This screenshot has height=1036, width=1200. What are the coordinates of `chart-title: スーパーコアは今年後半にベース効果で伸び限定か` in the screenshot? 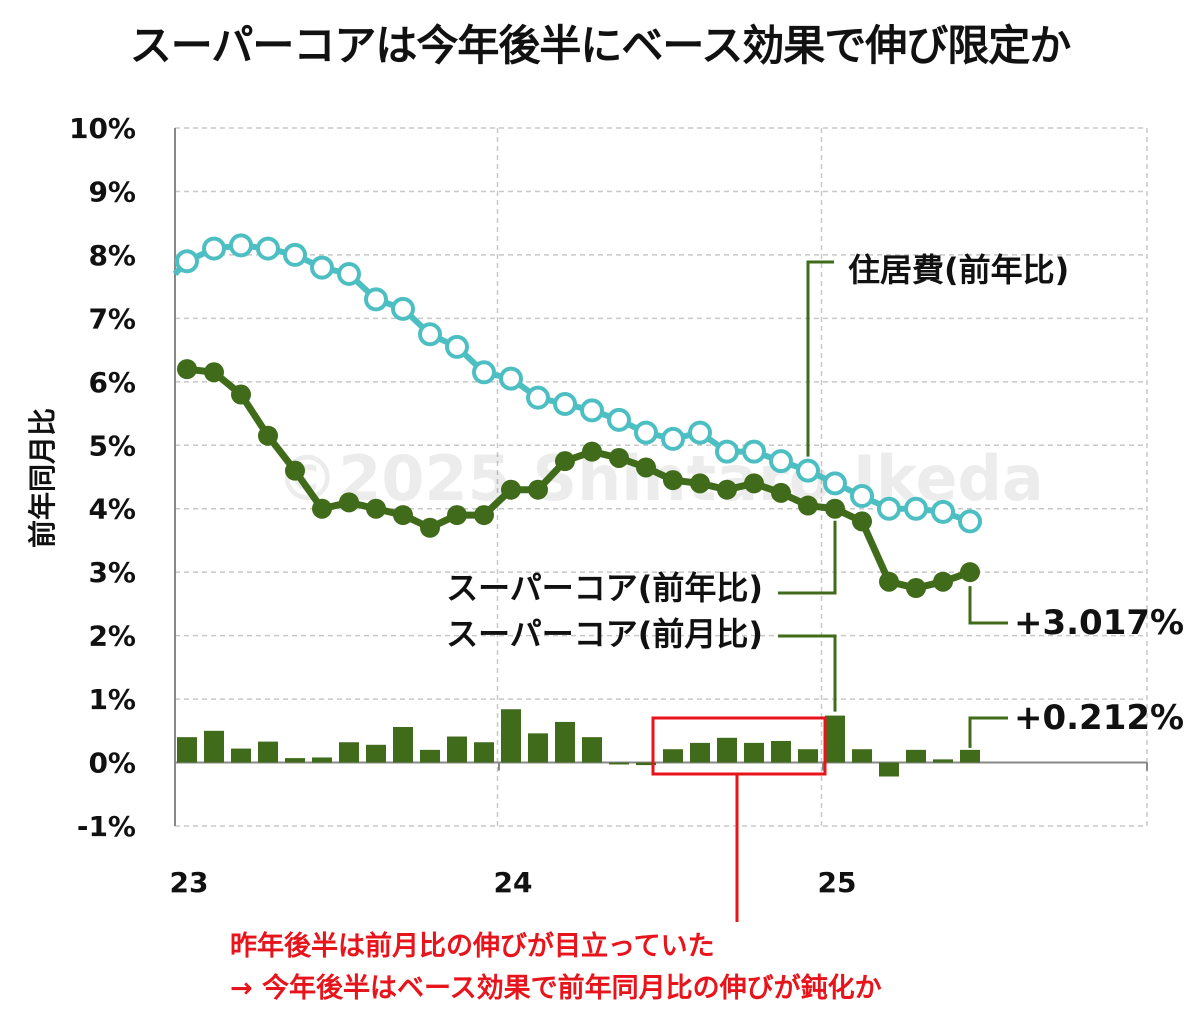 It's located at (600, 45).